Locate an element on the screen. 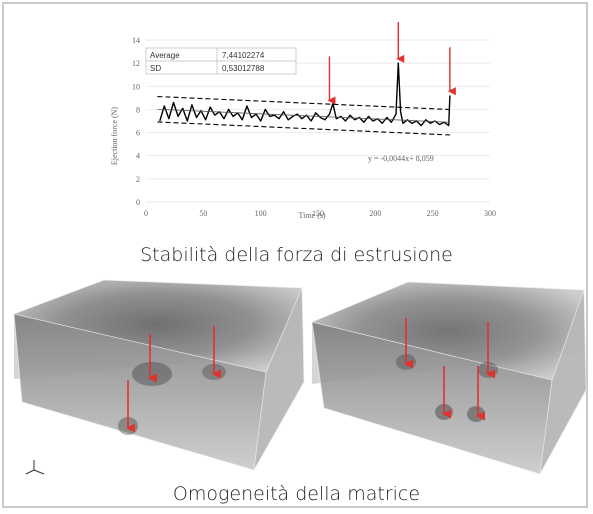  x-tick-labels: 0 50 100 150 200 250 300 is located at coordinates (320, 213).